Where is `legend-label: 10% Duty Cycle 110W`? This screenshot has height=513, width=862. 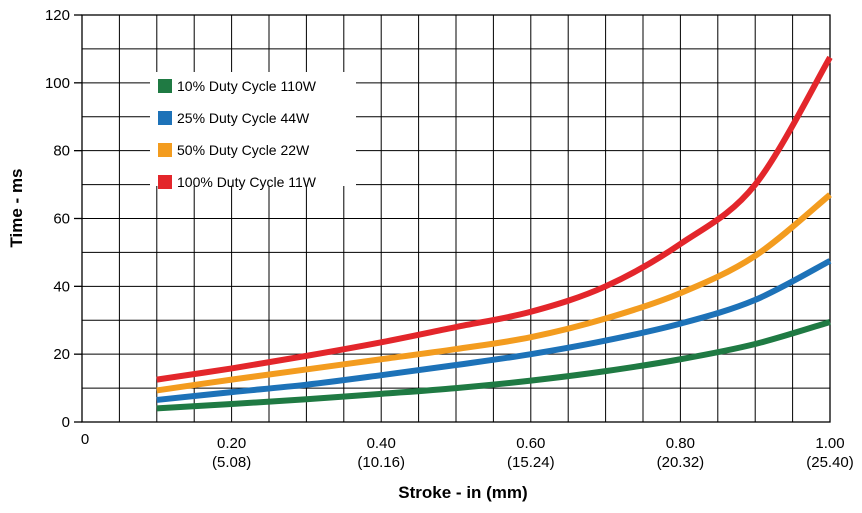 legend-label: 10% Duty Cycle 110W is located at coordinates (247, 86).